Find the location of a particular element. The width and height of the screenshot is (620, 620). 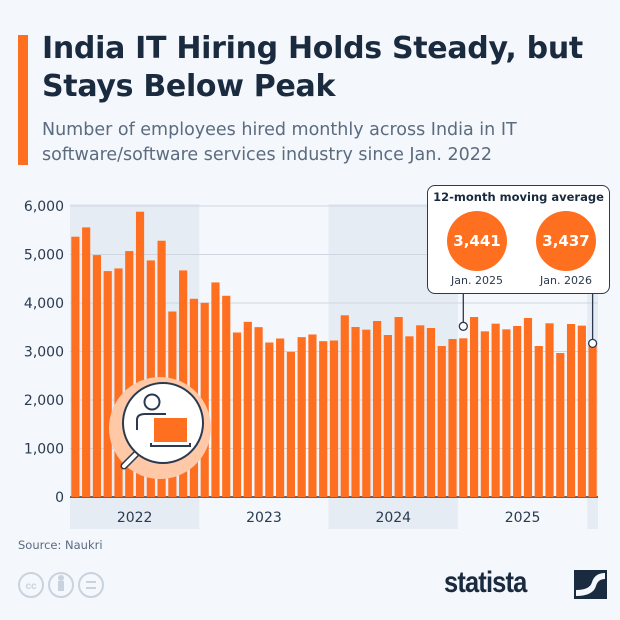

source: Source: Naukri is located at coordinates (60, 545).